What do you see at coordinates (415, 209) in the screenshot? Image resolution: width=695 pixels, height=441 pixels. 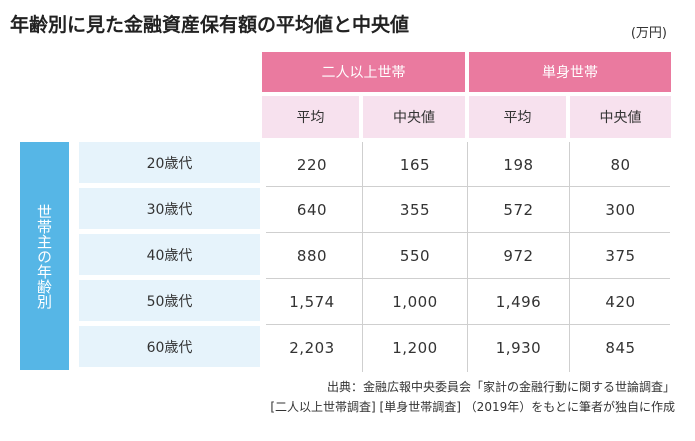 I see `cell-two-median: 355` at bounding box center [415, 209].